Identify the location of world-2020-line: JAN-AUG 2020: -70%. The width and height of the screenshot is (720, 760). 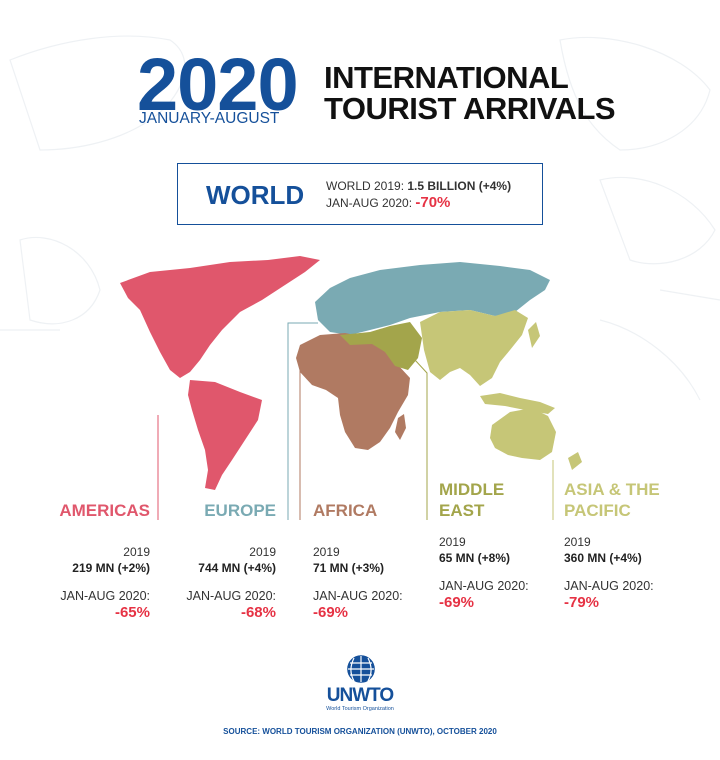
(388, 202).